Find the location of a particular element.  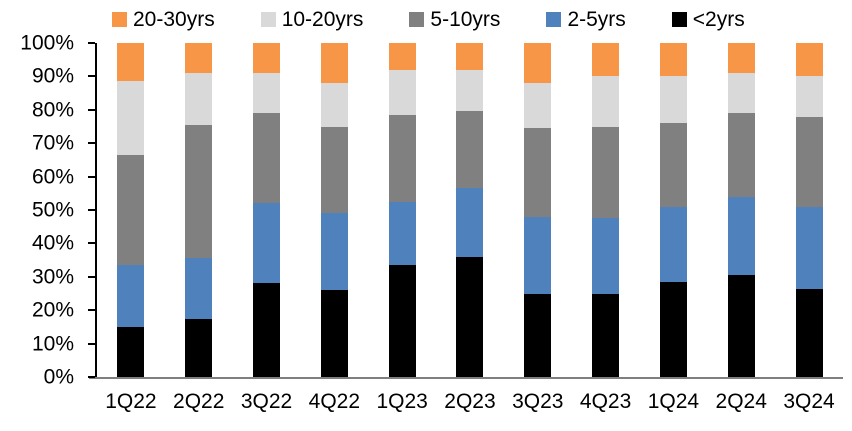

legend-item: <2yrs is located at coordinates (708, 19).